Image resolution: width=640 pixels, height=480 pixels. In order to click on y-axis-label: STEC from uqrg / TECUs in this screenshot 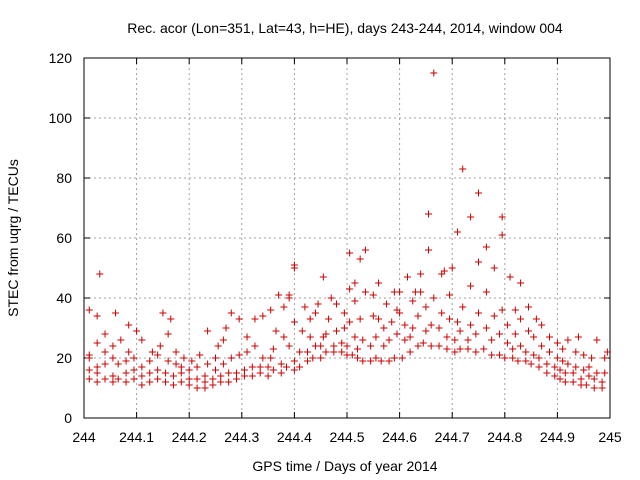, I will do `click(13, 238)`.